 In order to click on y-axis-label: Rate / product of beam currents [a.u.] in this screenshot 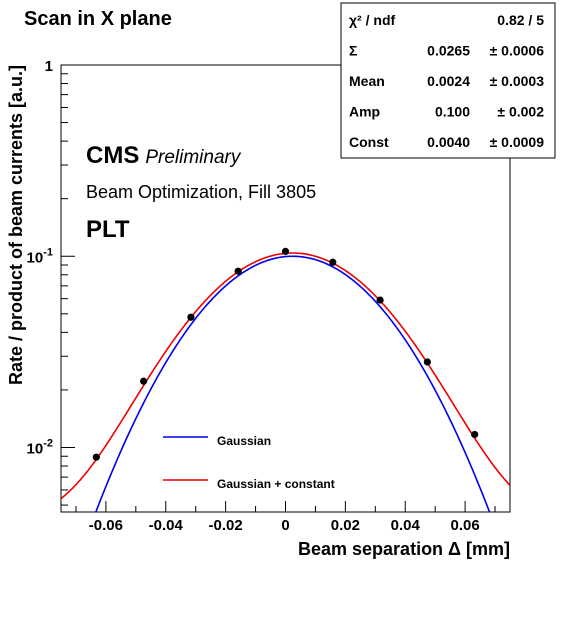, I will do `click(16, 225)`.